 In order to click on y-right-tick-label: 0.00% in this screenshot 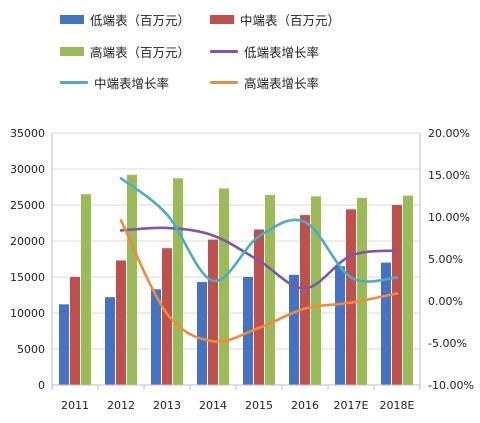, I will do `click(445, 301)`.